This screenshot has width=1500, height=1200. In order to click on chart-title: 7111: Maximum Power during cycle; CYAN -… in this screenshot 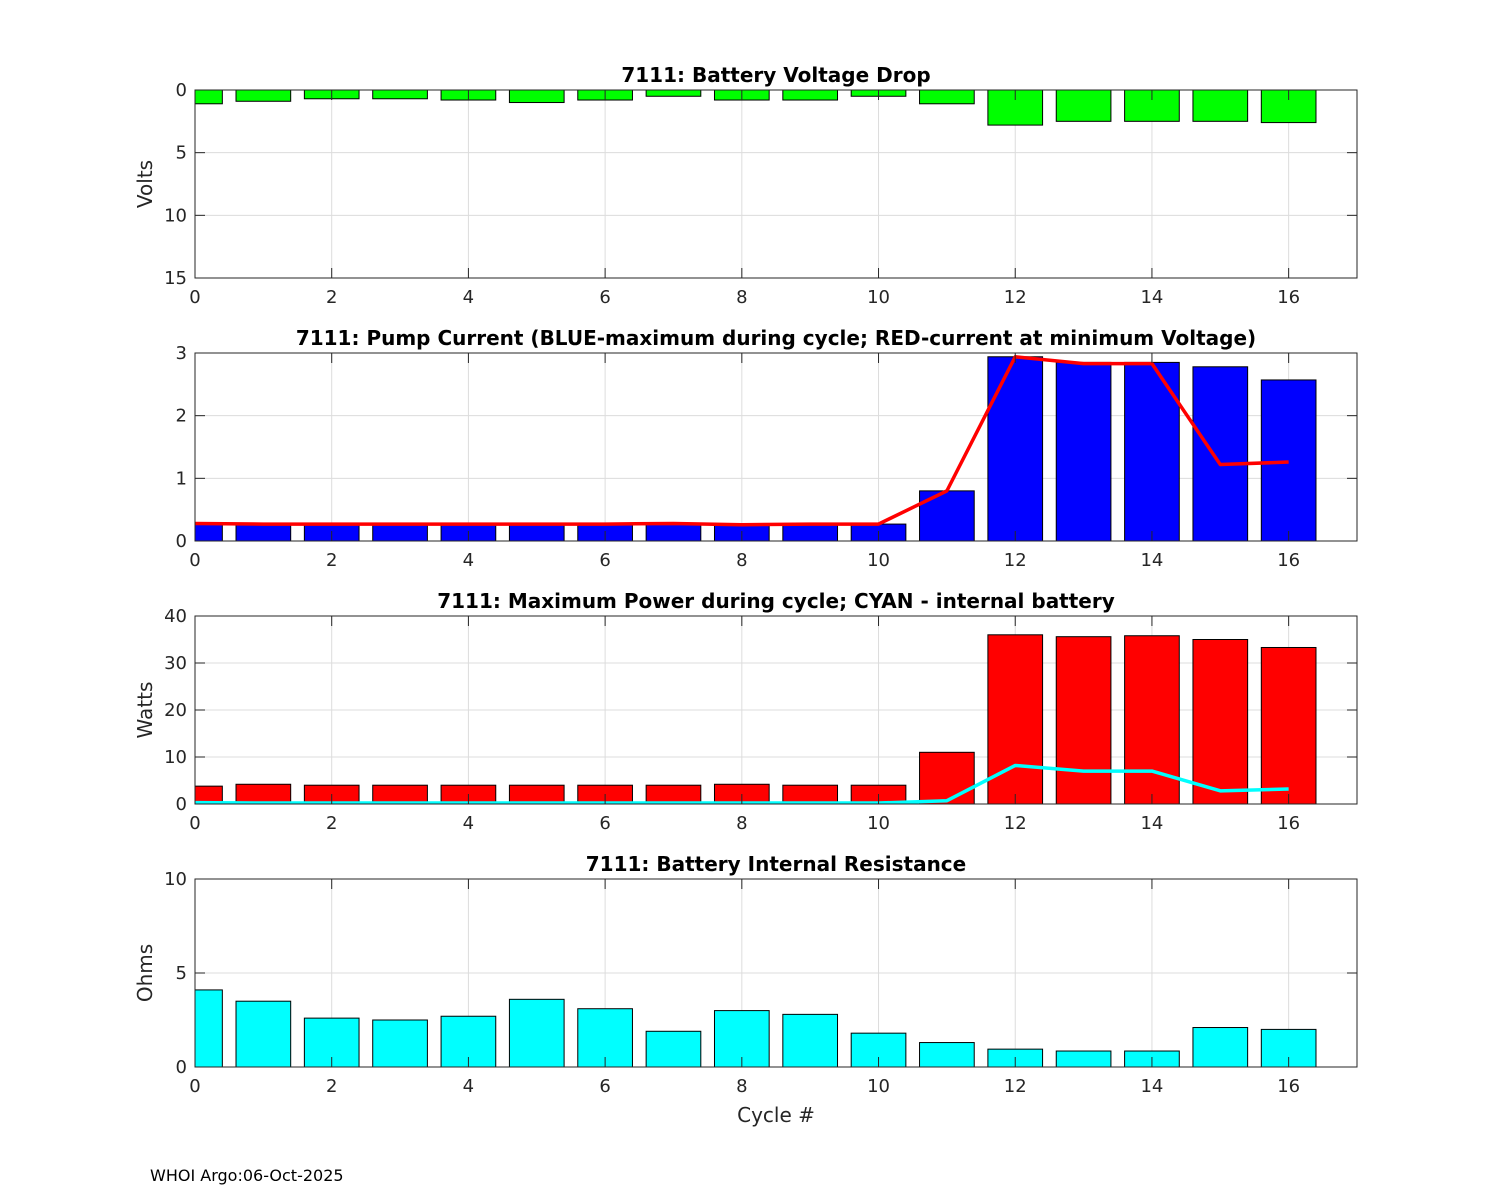, I will do `click(776, 601)`.